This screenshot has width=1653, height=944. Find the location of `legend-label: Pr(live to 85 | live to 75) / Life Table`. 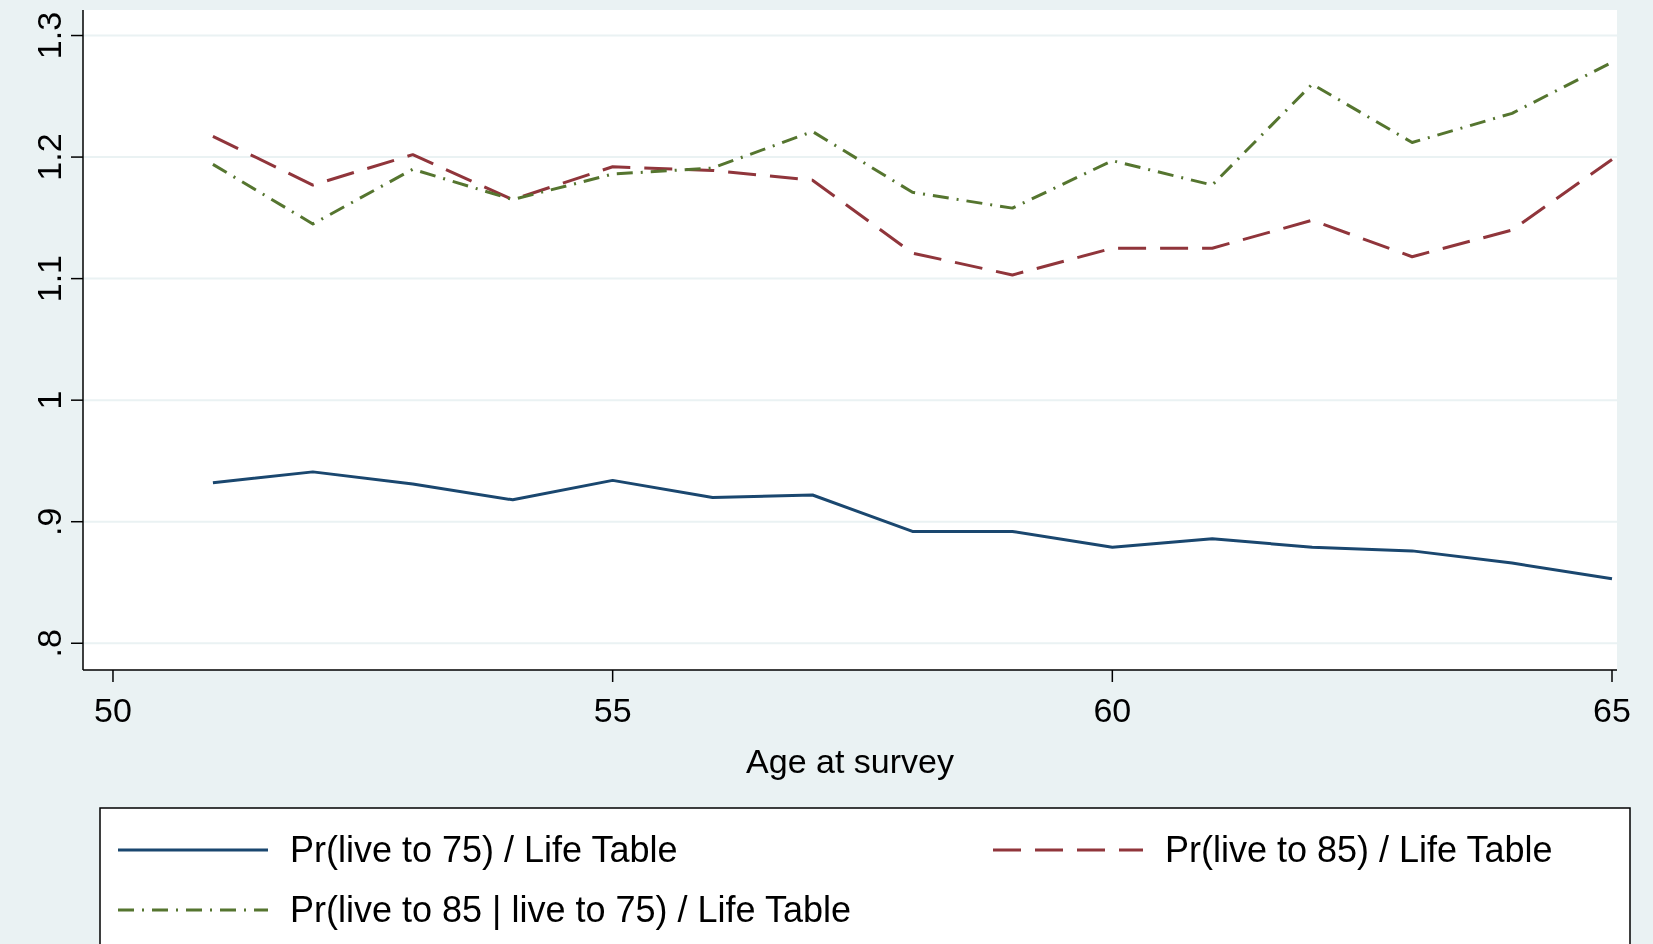

legend-label: Pr(live to 85 | live to 75) / Life Table is located at coordinates (570, 909).